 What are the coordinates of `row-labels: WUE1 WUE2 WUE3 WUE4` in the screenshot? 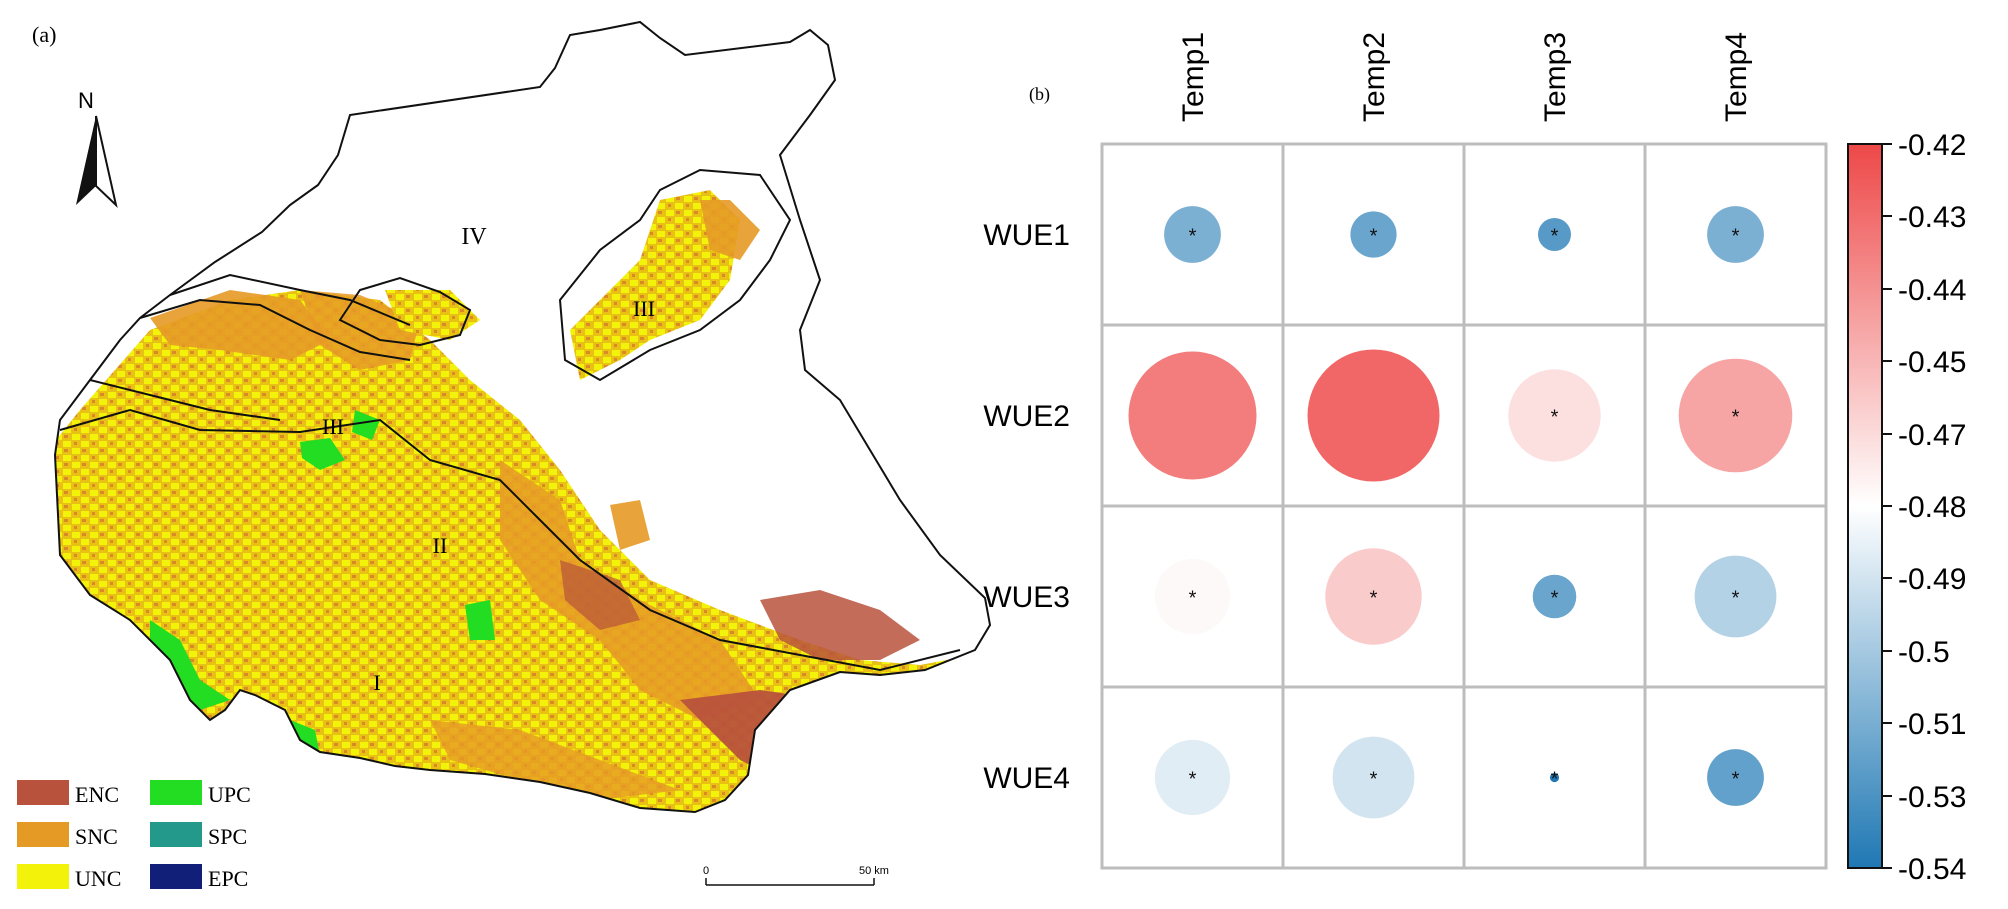 It's located at (1026, 507).